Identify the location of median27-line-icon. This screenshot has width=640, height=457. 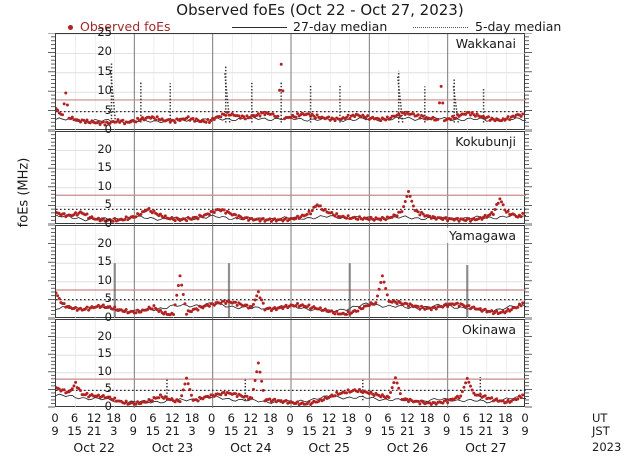
(259, 27).